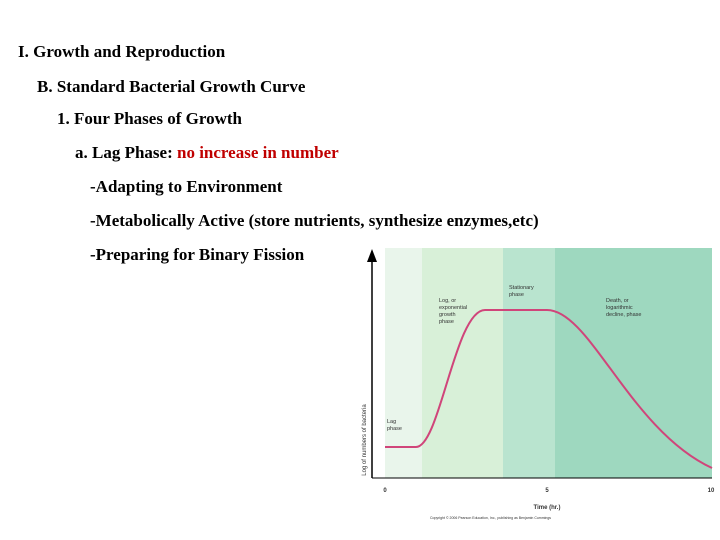 This screenshot has width=720, height=540. I want to click on bullet: -Preparing for Binary Fission, so click(197, 254).